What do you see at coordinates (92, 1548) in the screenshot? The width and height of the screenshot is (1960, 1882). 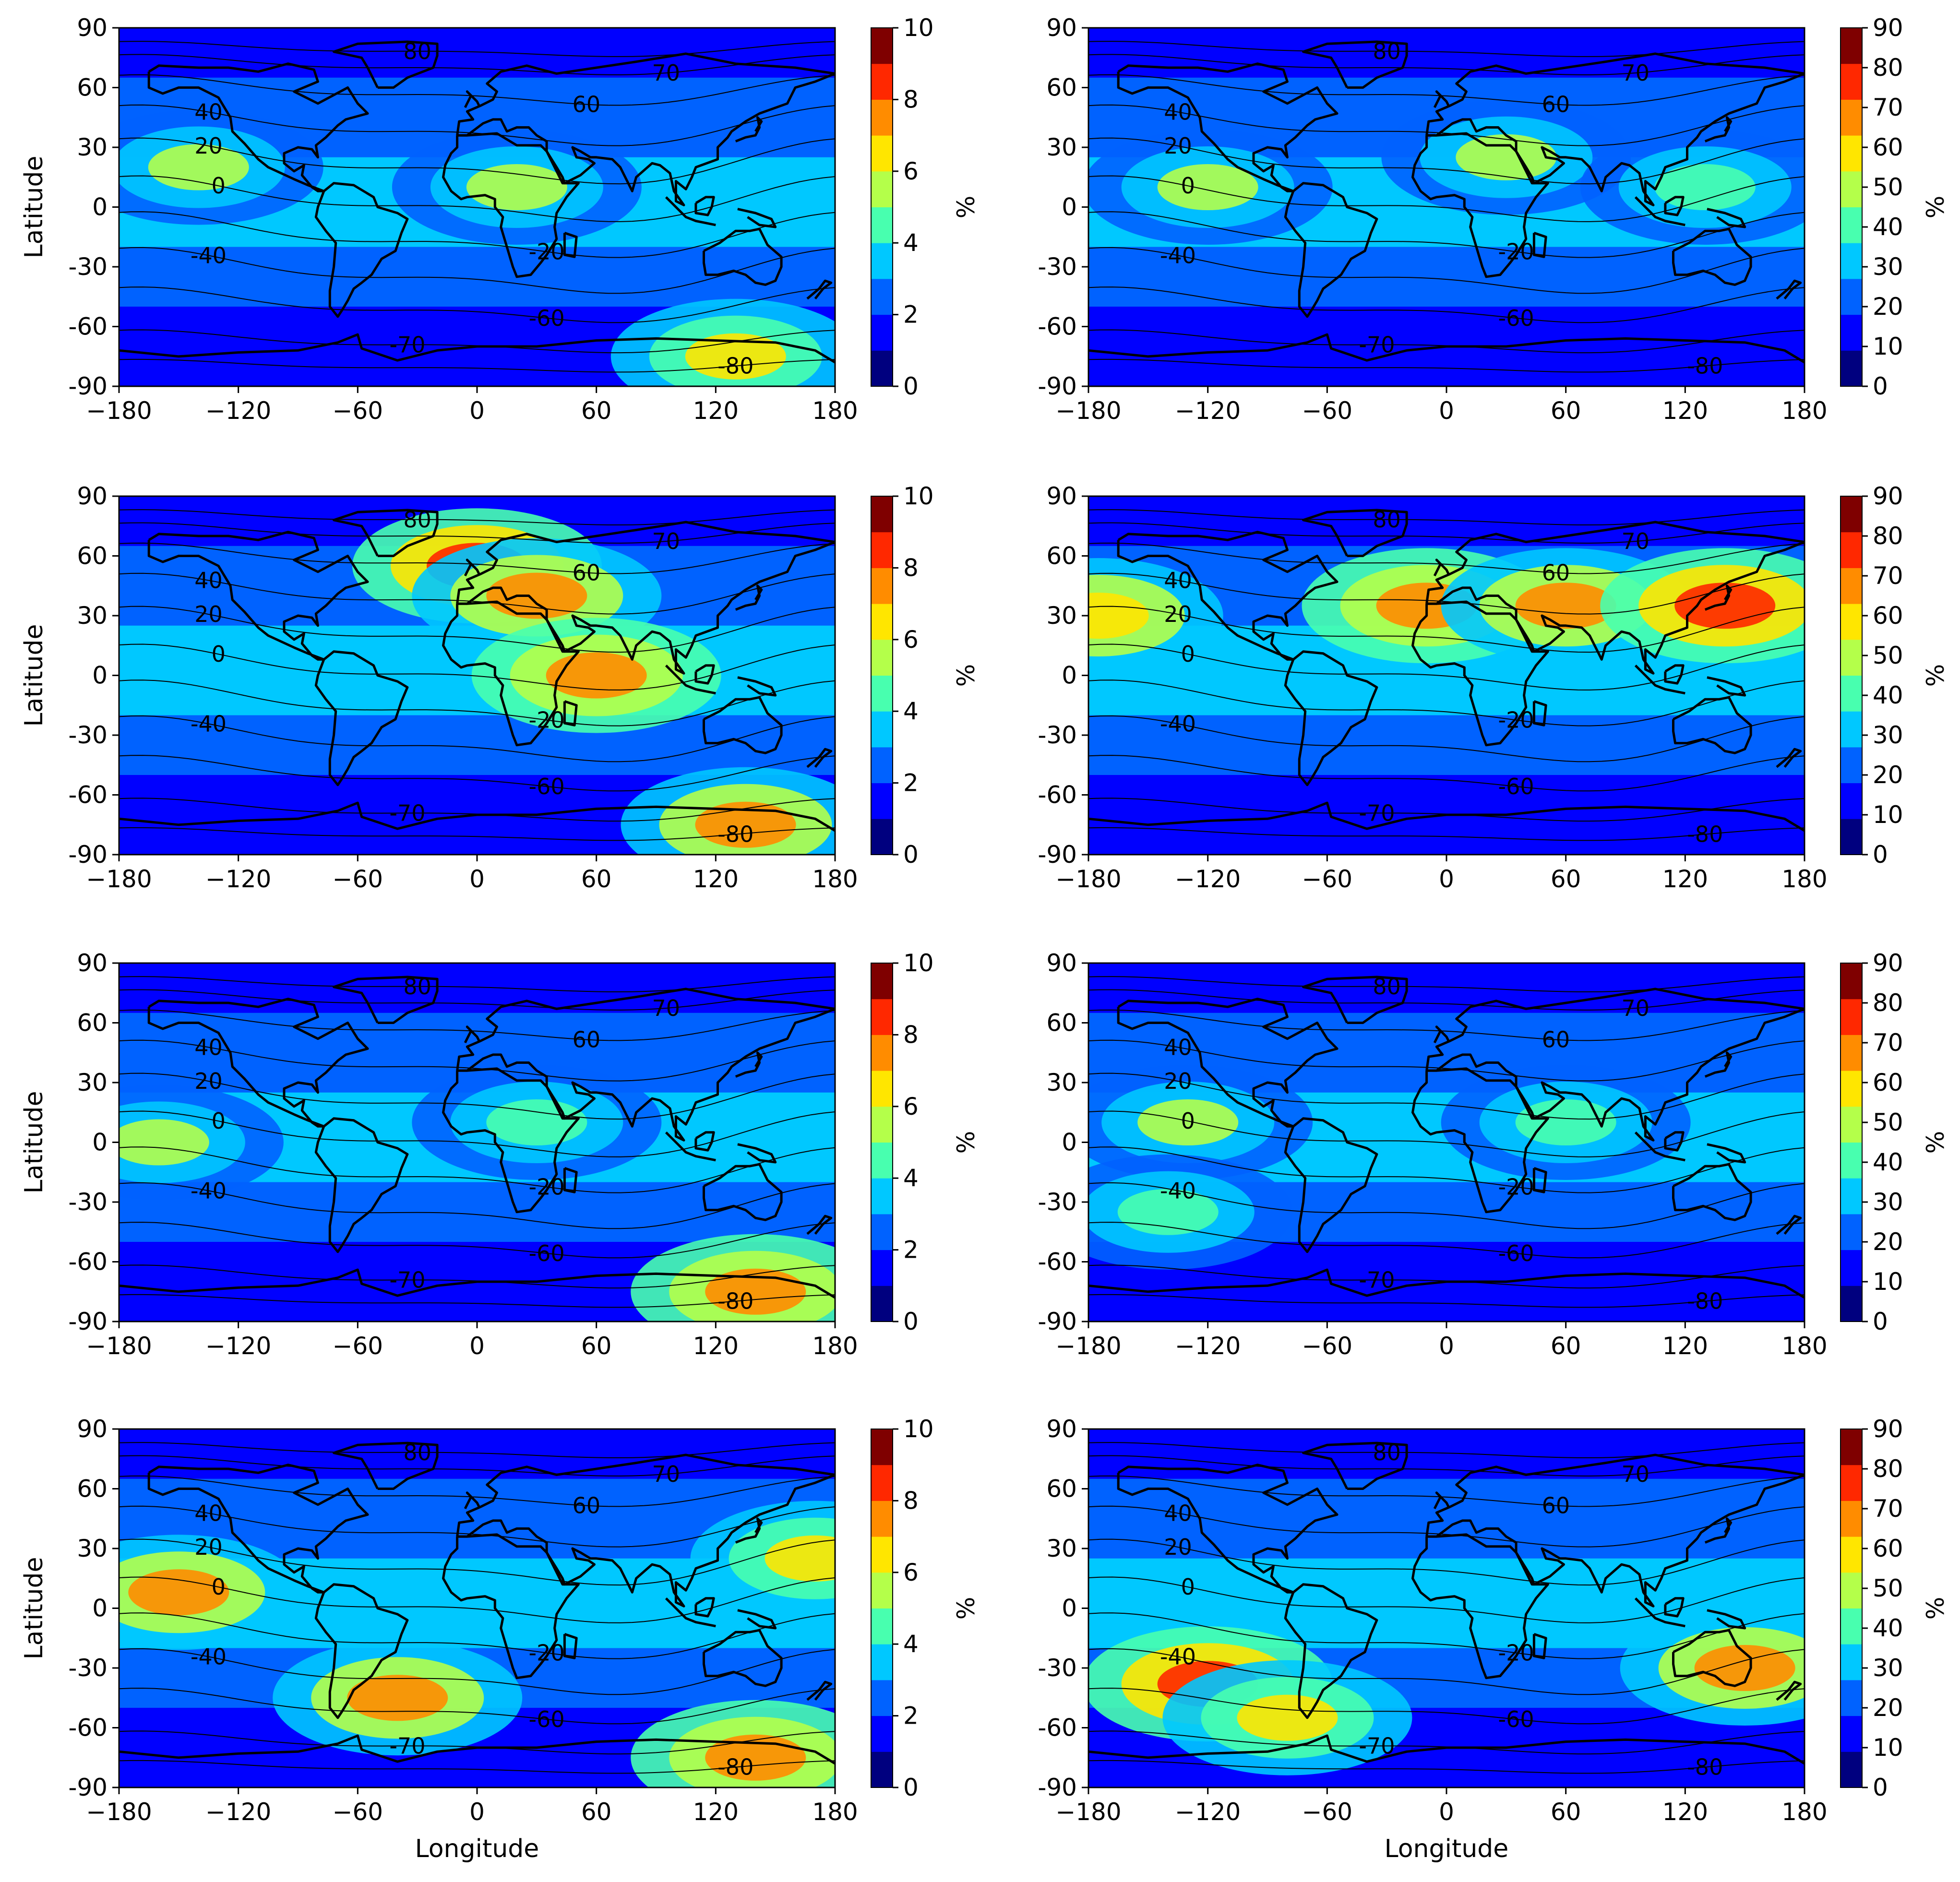 I see `y-tick-label: 30` at bounding box center [92, 1548].